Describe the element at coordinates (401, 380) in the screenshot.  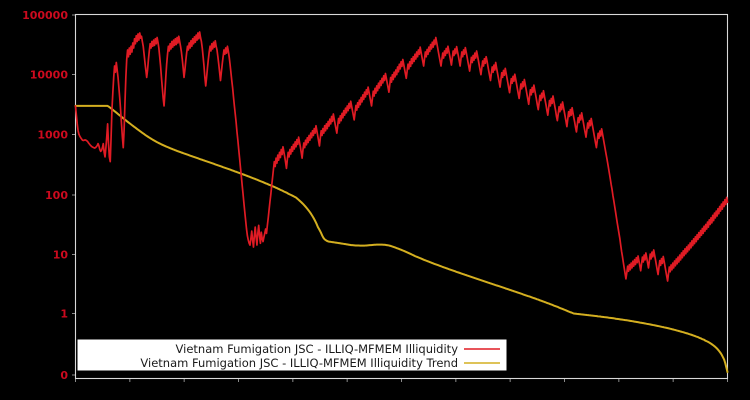
I see `x-axis-tick-marks` at that location.